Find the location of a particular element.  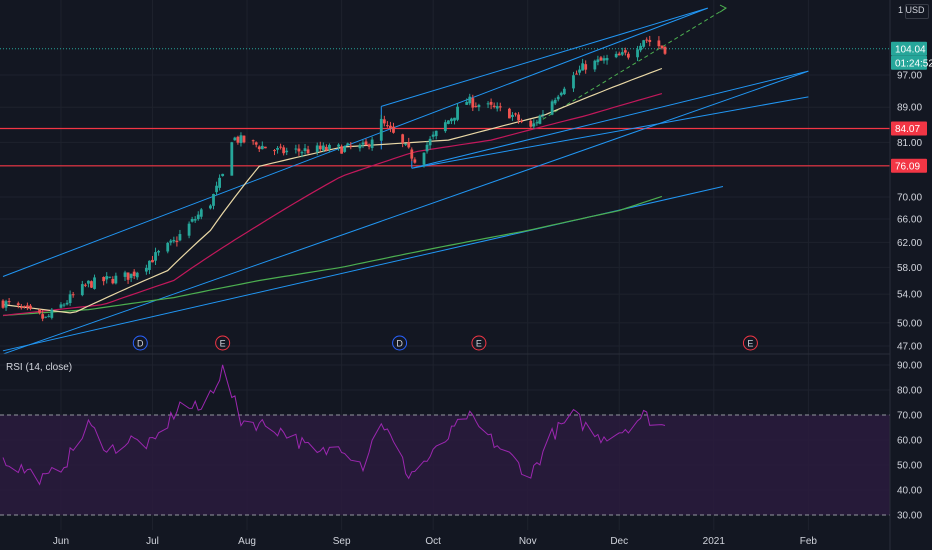

event-marker-2: D is located at coordinates (400, 343).